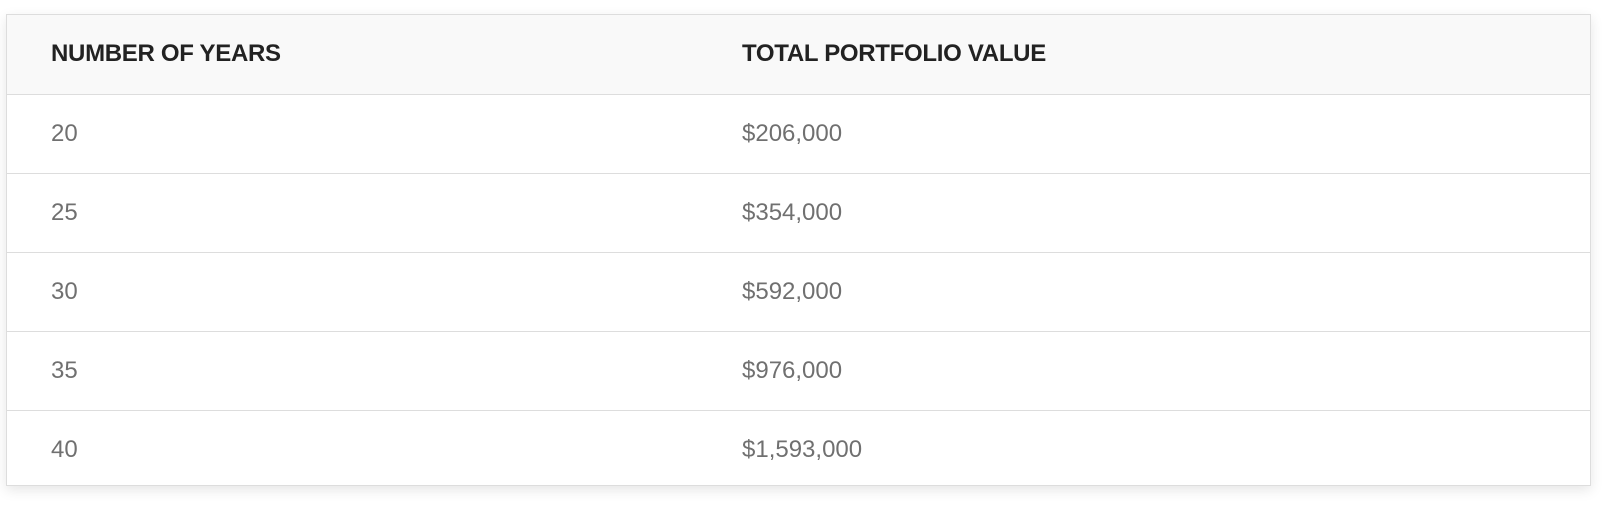  I want to click on cell-years: 35, so click(352, 371).